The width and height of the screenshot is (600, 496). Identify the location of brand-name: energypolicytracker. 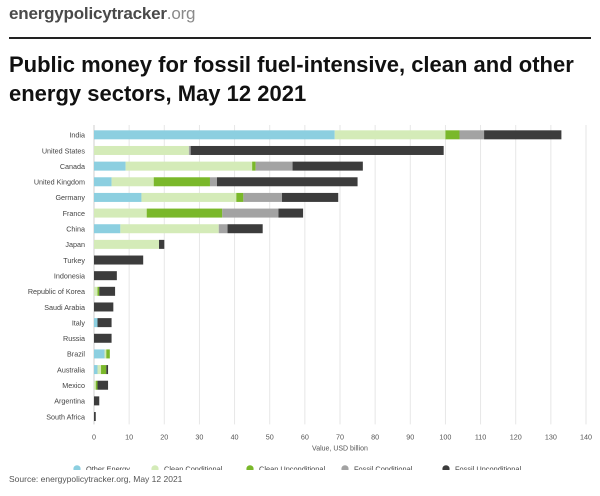
(88, 13).